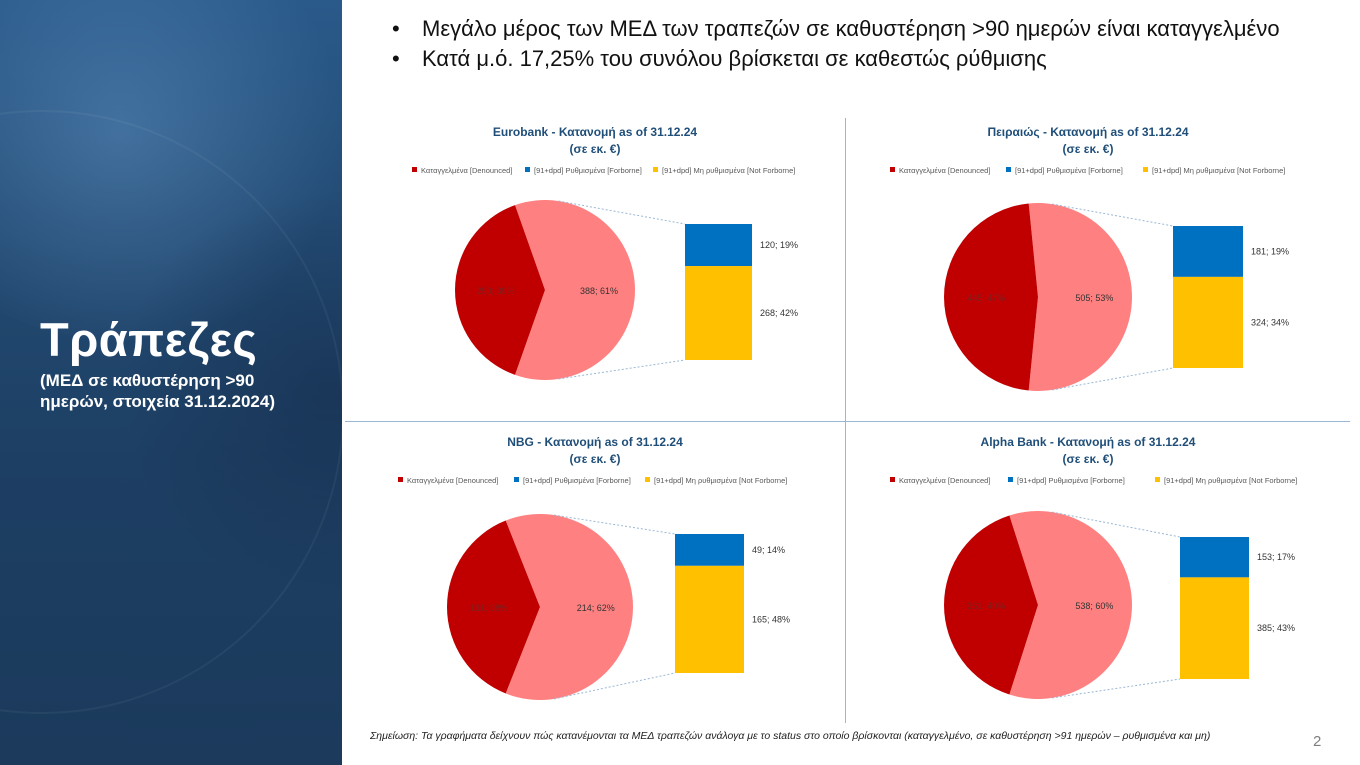 The height and width of the screenshot is (765, 1360). What do you see at coordinates (1317, 741) in the screenshot?
I see `page-number: 2` at bounding box center [1317, 741].